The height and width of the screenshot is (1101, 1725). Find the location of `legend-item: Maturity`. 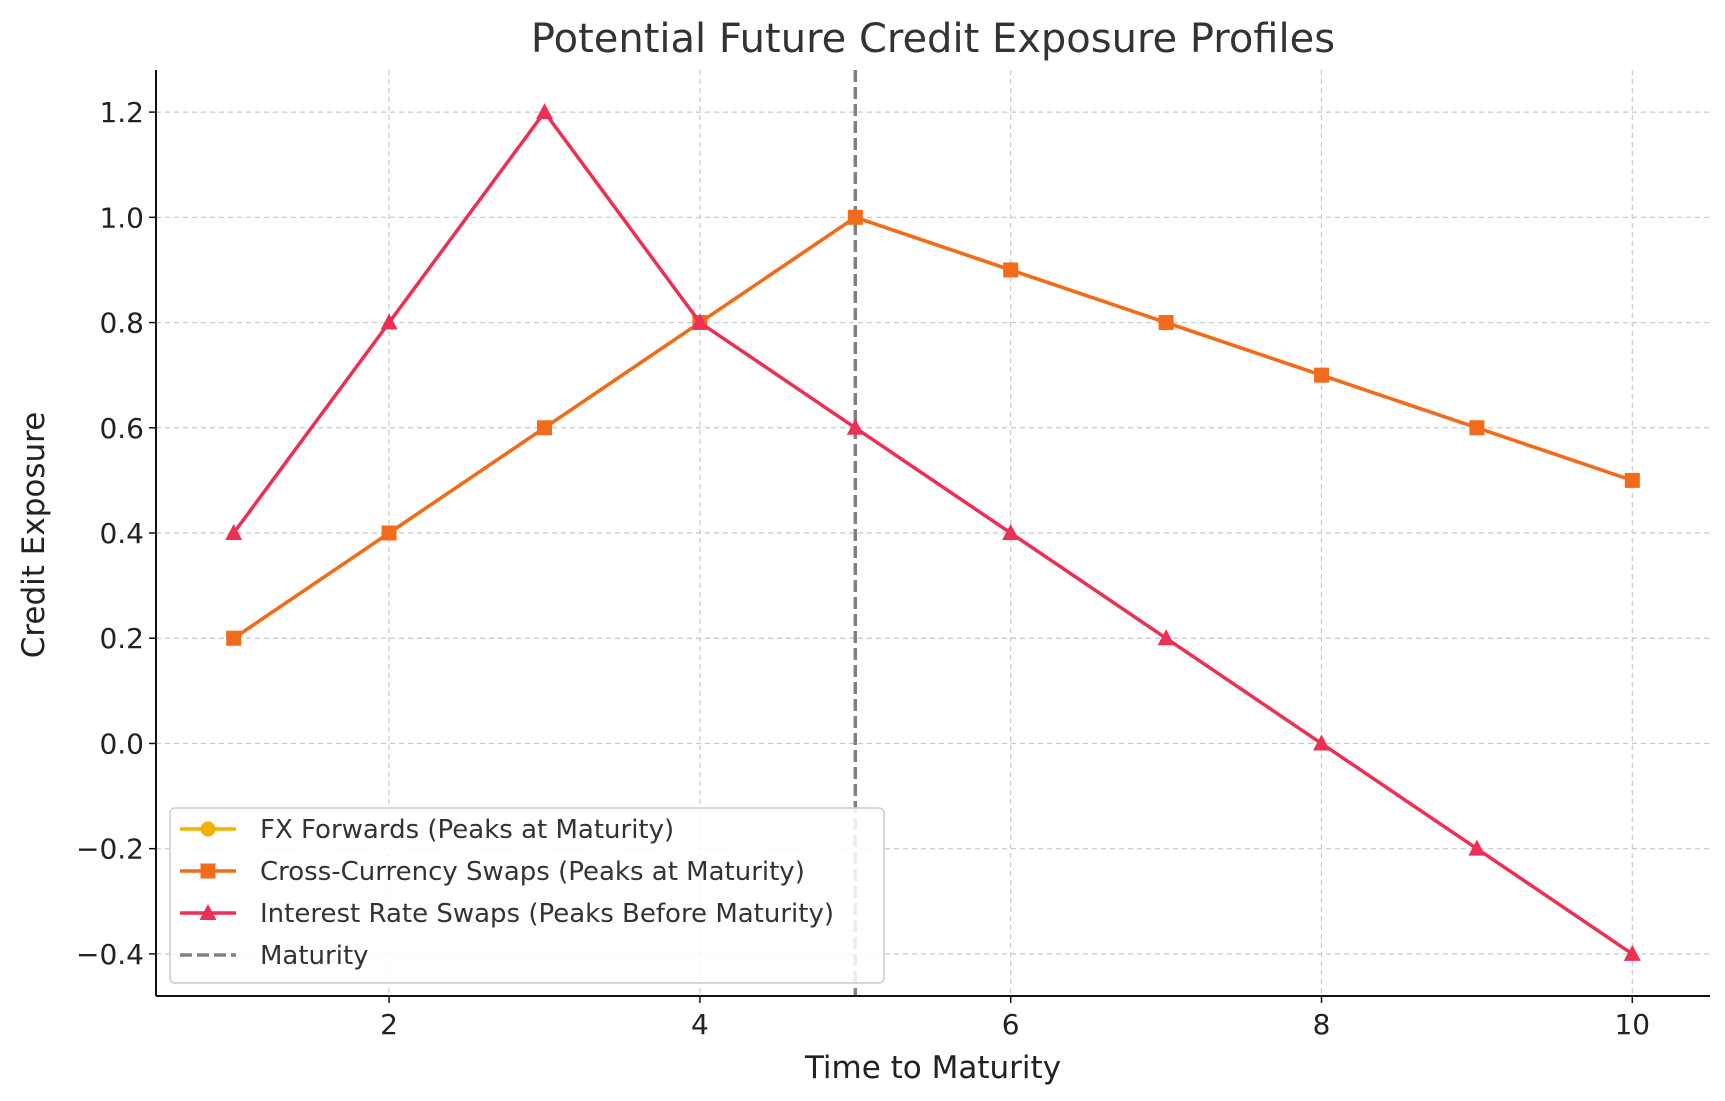

legend-item: Maturity is located at coordinates (274, 956).